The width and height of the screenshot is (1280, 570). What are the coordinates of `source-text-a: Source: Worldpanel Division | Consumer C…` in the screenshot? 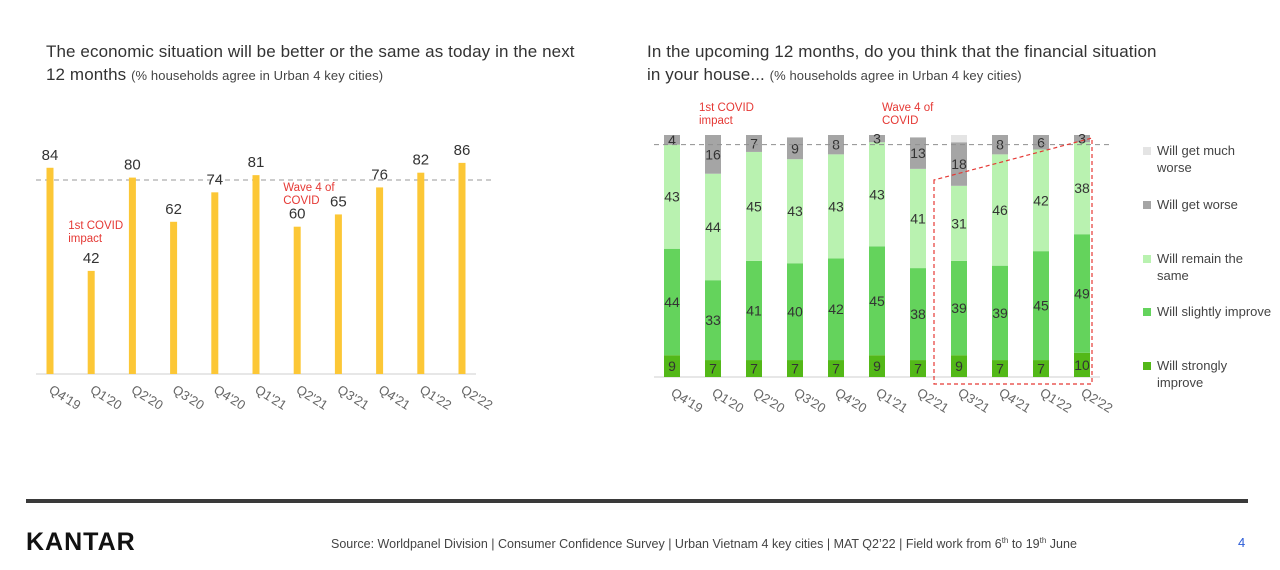 It's located at (666, 544).